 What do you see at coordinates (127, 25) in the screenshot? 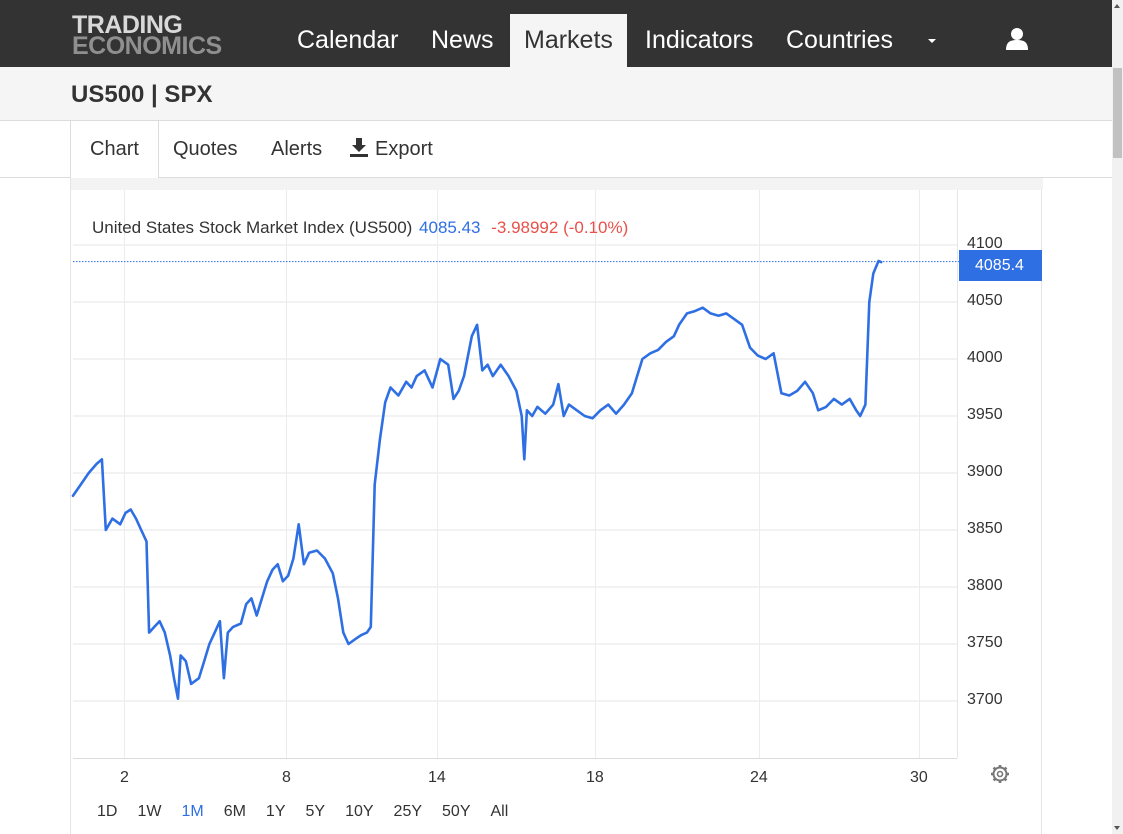
I see `logo-line-1: TRADING` at bounding box center [127, 25].